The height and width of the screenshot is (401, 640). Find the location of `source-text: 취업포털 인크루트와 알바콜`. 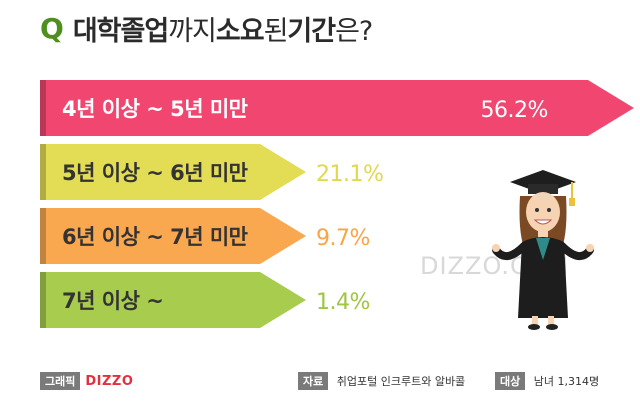

source-text: 취업포털 인크루트와 알바콜 is located at coordinates (401, 381).